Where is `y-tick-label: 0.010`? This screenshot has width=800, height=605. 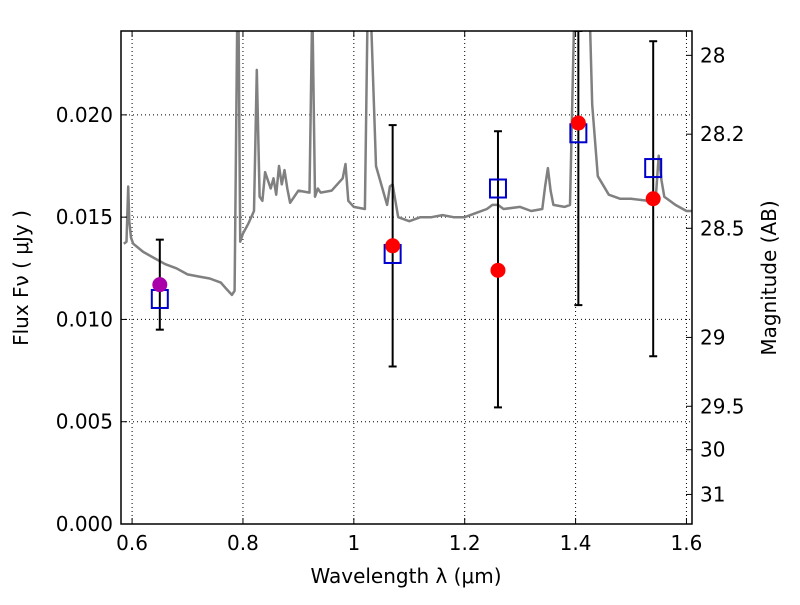
y-tick-label: 0.010 is located at coordinates (84, 319).